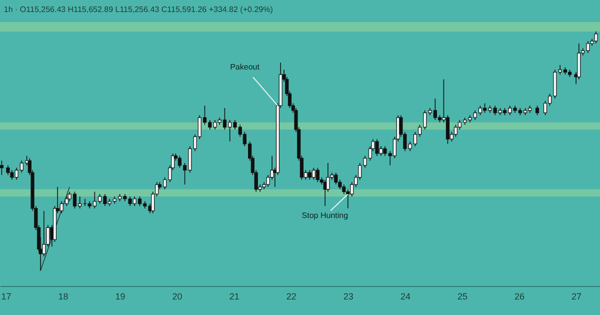 This screenshot has width=600, height=315. What do you see at coordinates (462, 297) in the screenshot?
I see `x-tick-label: 25` at bounding box center [462, 297].